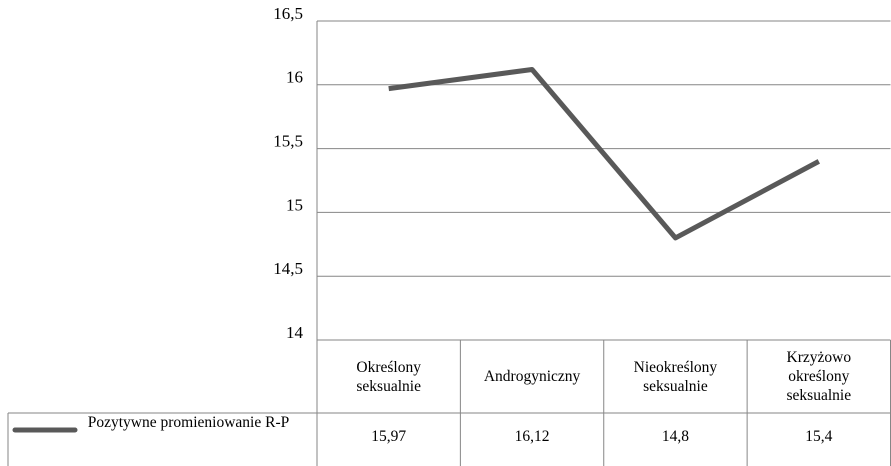 The width and height of the screenshot is (891, 466). What do you see at coordinates (675, 376) in the screenshot?
I see `category-cell: Nieokreślony seksualnie` at bounding box center [675, 376].